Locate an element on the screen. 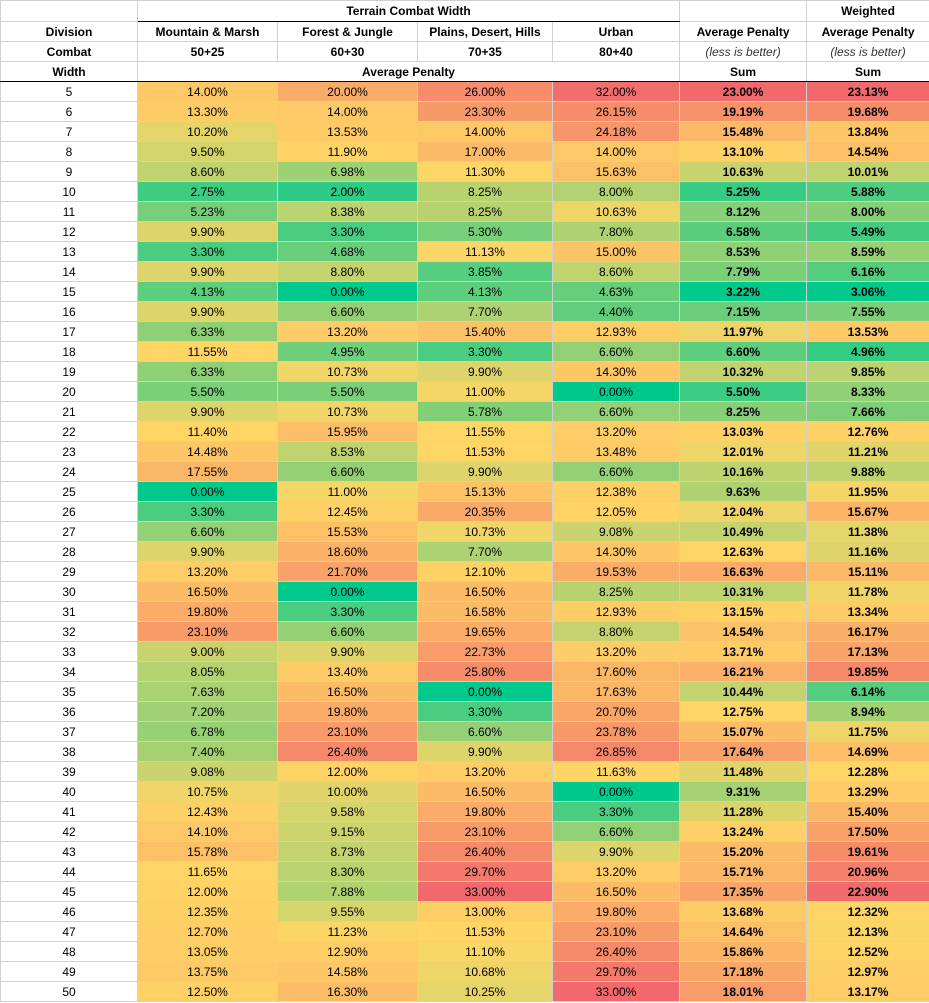 The width and height of the screenshot is (929, 1003). penalty-cell: 9.00% is located at coordinates (207, 651).